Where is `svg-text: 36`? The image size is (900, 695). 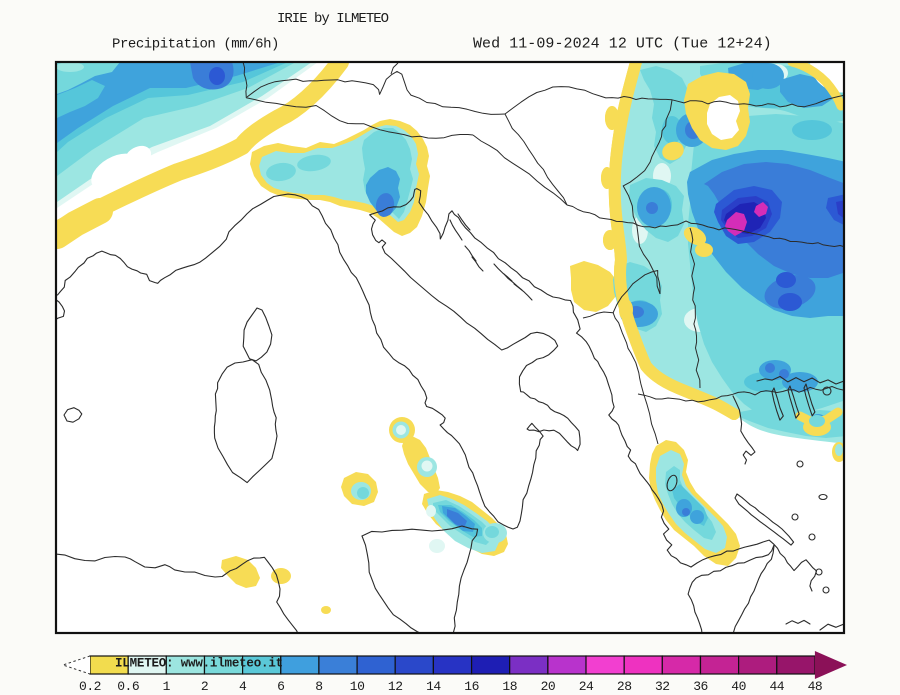
svg-text: 36 is located at coordinates (700, 686).